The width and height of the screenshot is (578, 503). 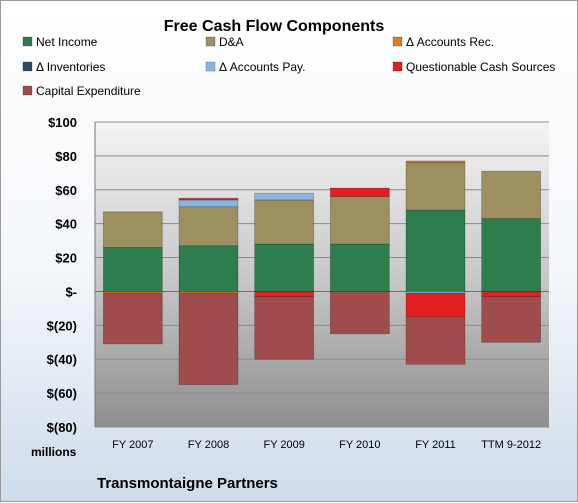 What do you see at coordinates (62, 393) in the screenshot?
I see `y-tick-label: $(60)` at bounding box center [62, 393].